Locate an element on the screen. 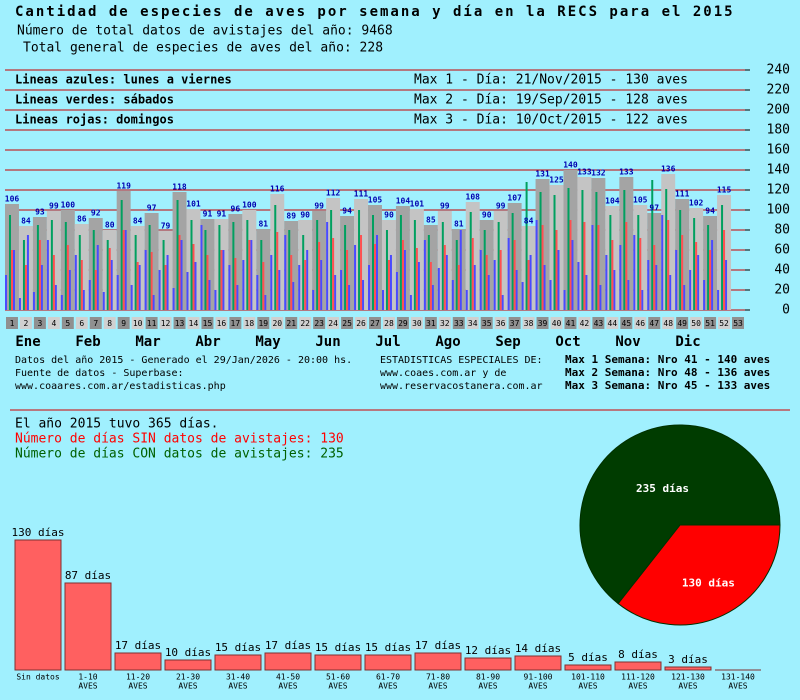 The image size is (800, 700). annotation: Max 1 - Día: 21/Nov/2015 - 130 aves is located at coordinates (551, 80).